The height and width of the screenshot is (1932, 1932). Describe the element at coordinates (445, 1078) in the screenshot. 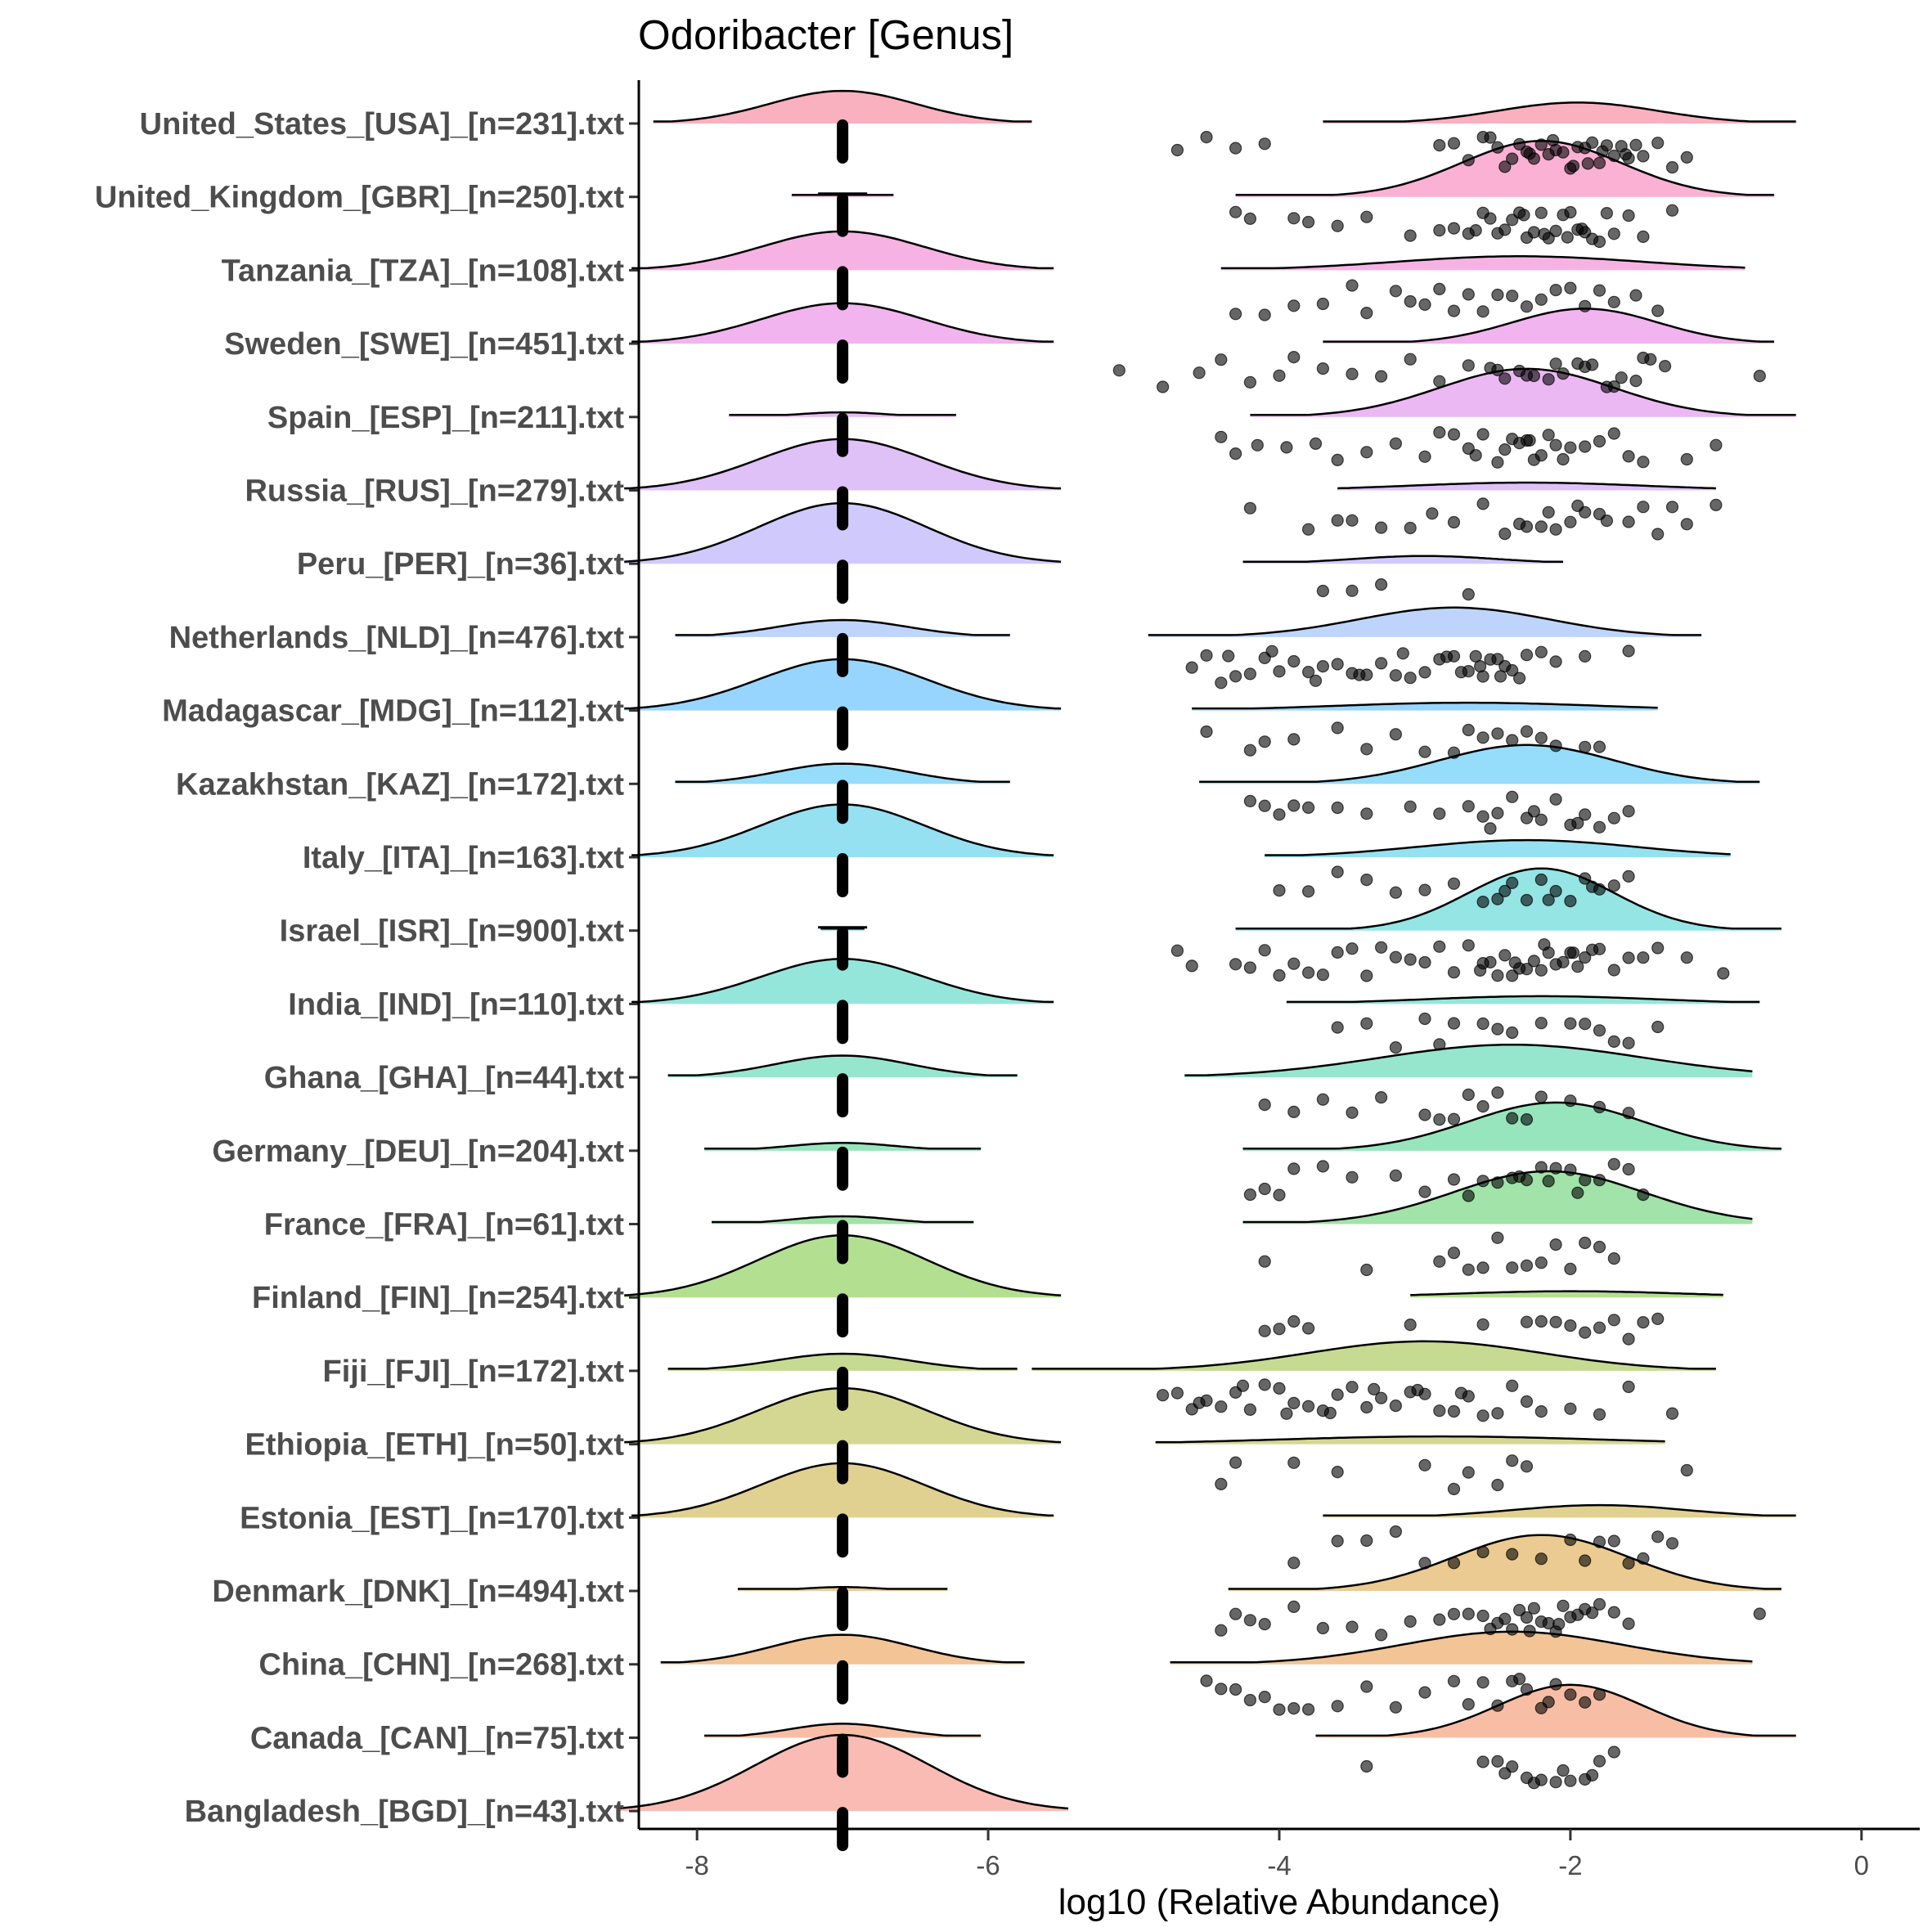

I see `y-tick-label: Ghana_[GHA]_[n=44].txt` at that location.